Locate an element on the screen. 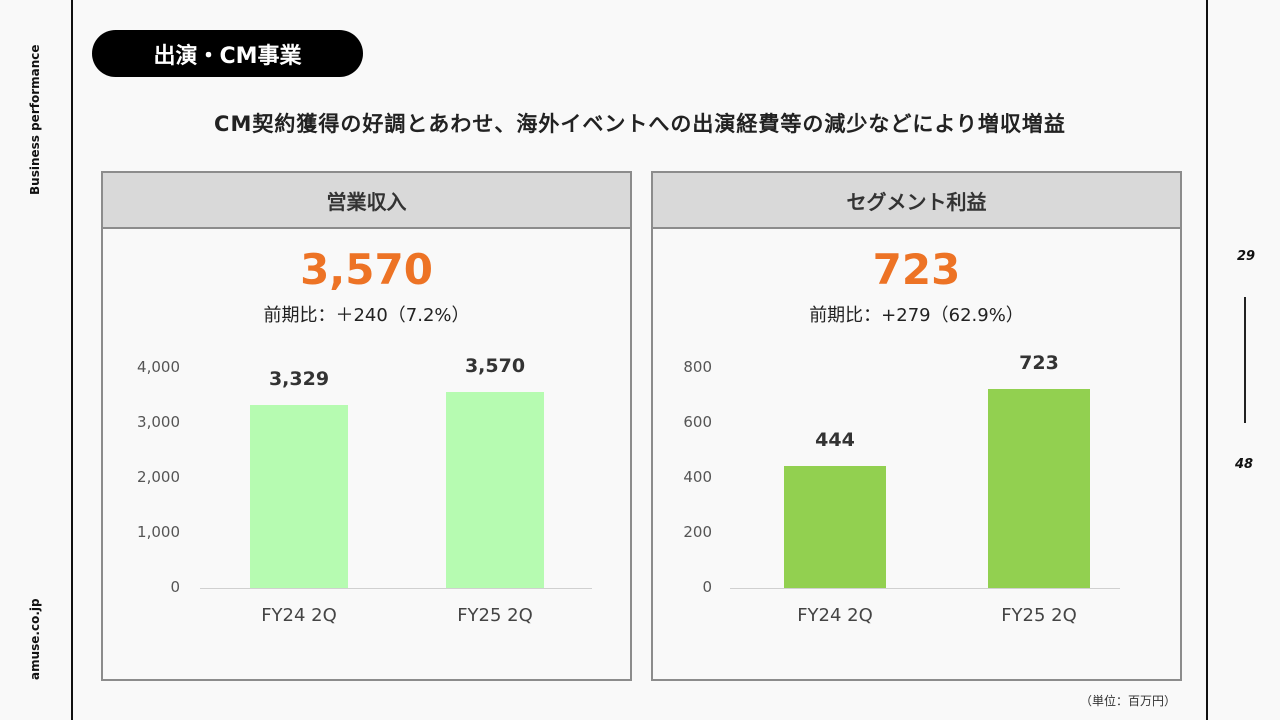  unit-note: （単位：百万円） is located at coordinates (1128, 701).